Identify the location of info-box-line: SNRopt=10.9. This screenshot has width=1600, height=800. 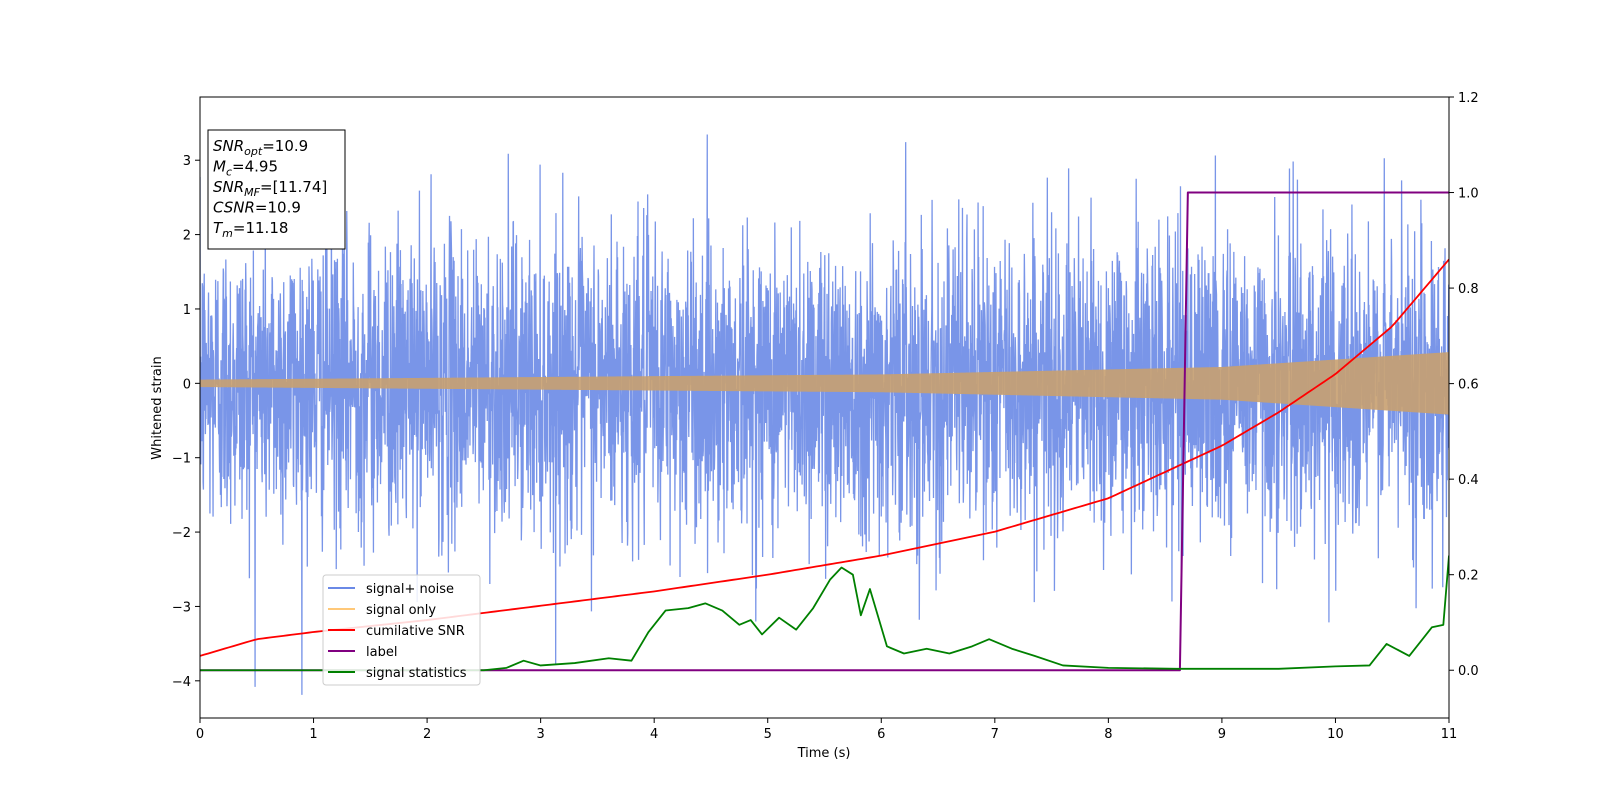
(260, 147).